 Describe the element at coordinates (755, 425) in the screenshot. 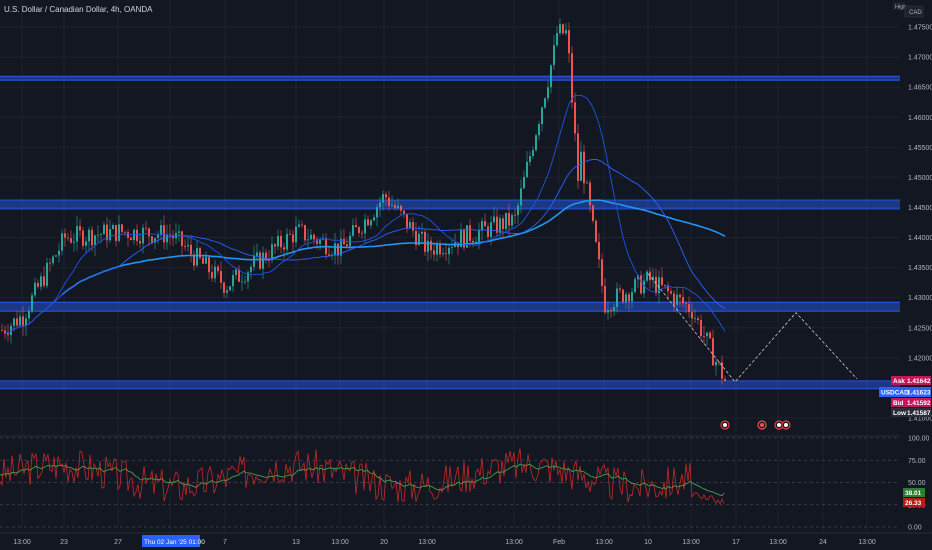

I see `event-icons` at that location.